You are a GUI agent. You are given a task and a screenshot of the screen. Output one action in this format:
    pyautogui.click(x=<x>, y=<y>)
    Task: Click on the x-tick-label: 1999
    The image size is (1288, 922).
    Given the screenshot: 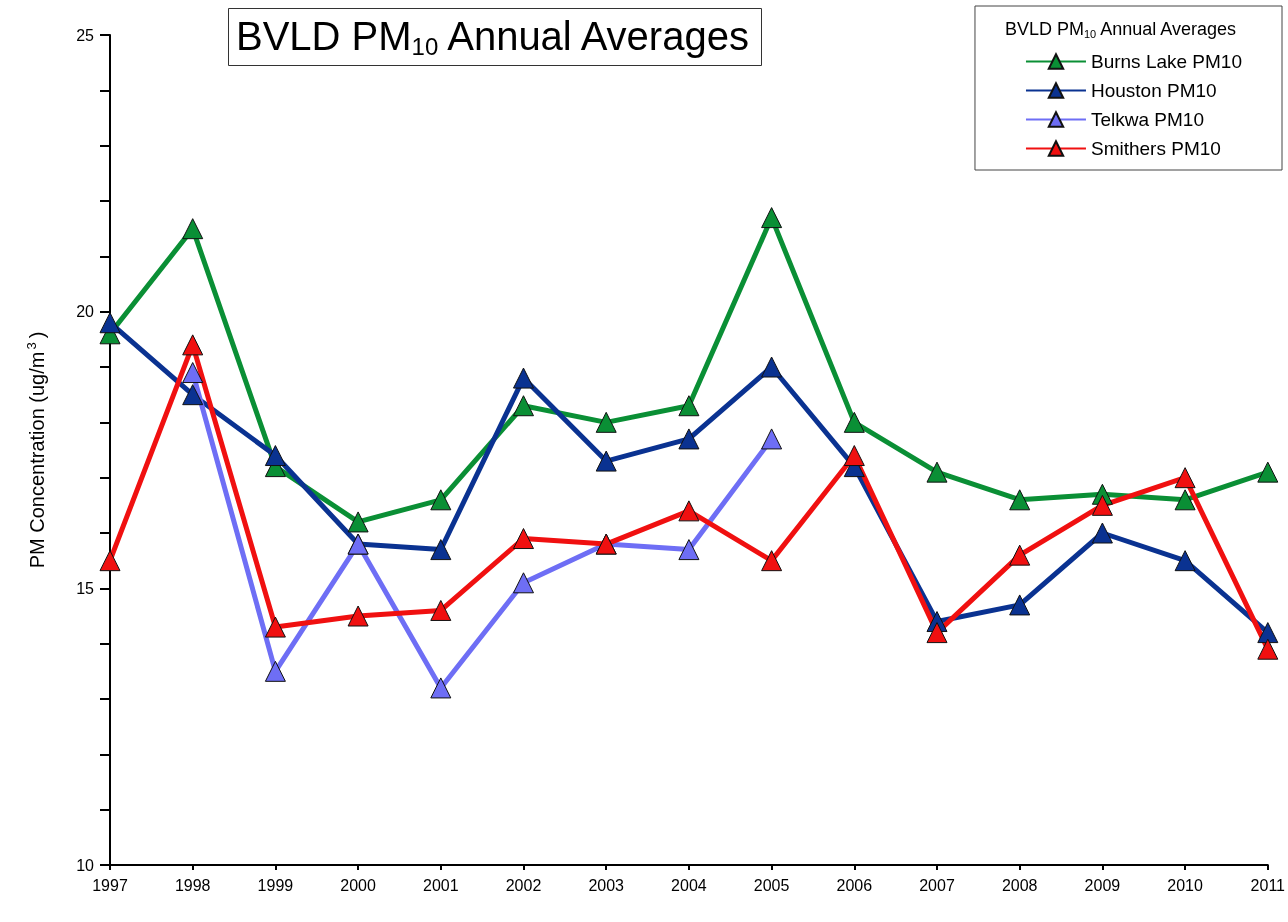 What is the action you would take?
    pyautogui.click(x=275, y=885)
    